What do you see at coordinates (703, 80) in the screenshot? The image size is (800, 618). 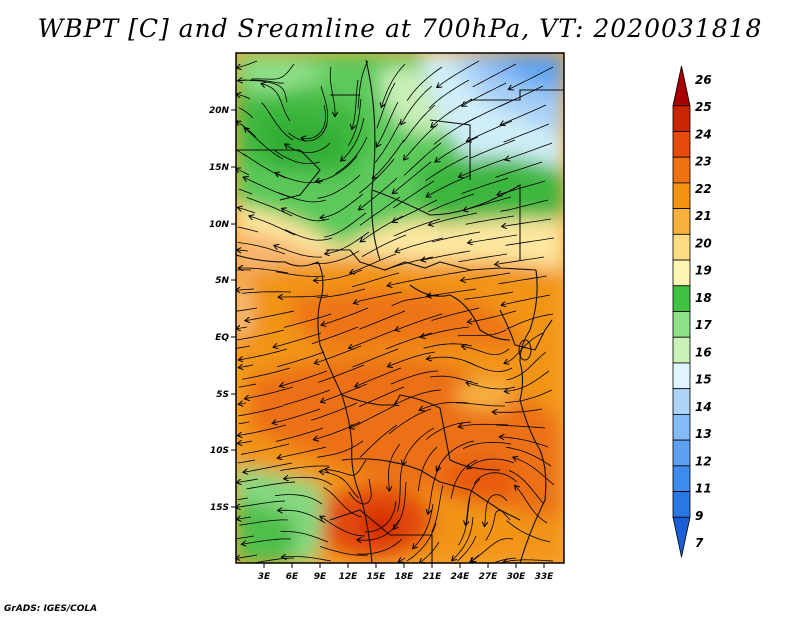 I see `colorbar-label: 26` at bounding box center [703, 80].